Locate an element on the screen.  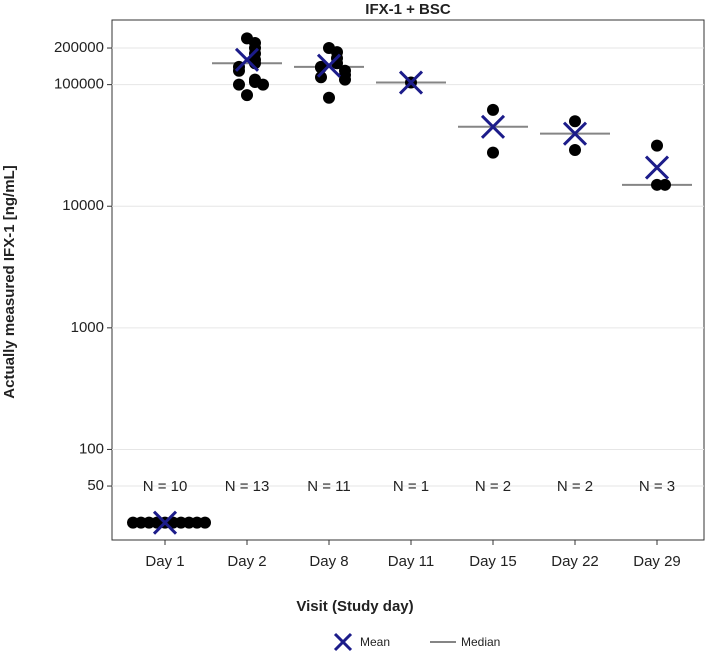
legend-label: Mean is located at coordinates (375, 642).